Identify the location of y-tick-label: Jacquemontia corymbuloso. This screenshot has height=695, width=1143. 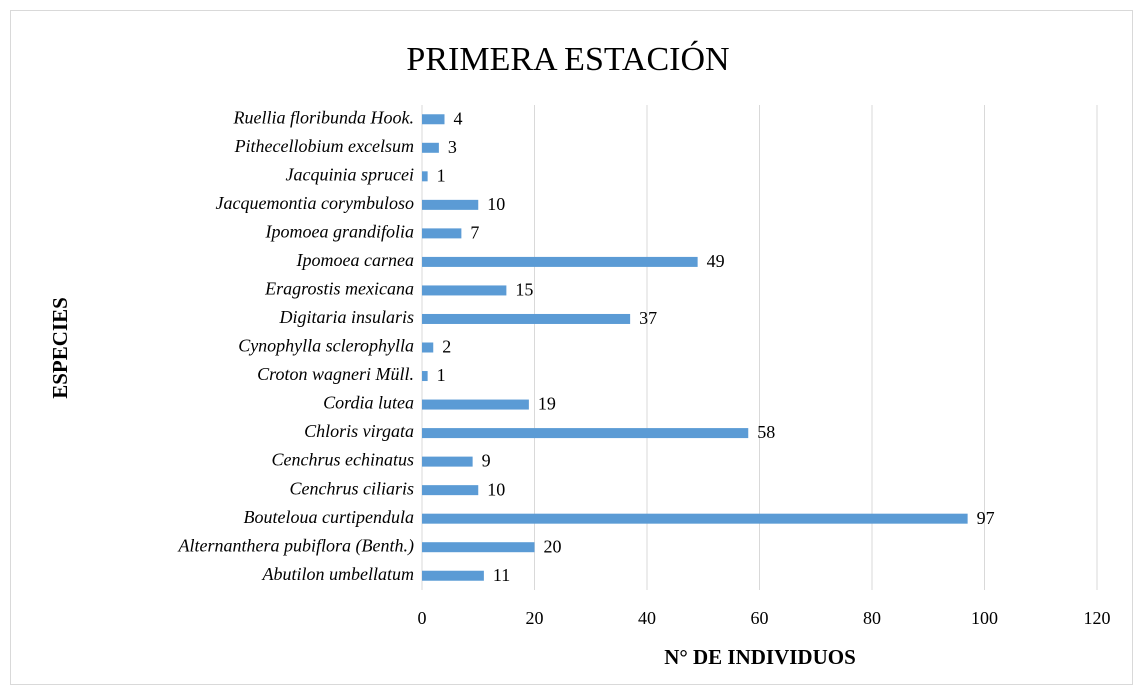
(315, 203).